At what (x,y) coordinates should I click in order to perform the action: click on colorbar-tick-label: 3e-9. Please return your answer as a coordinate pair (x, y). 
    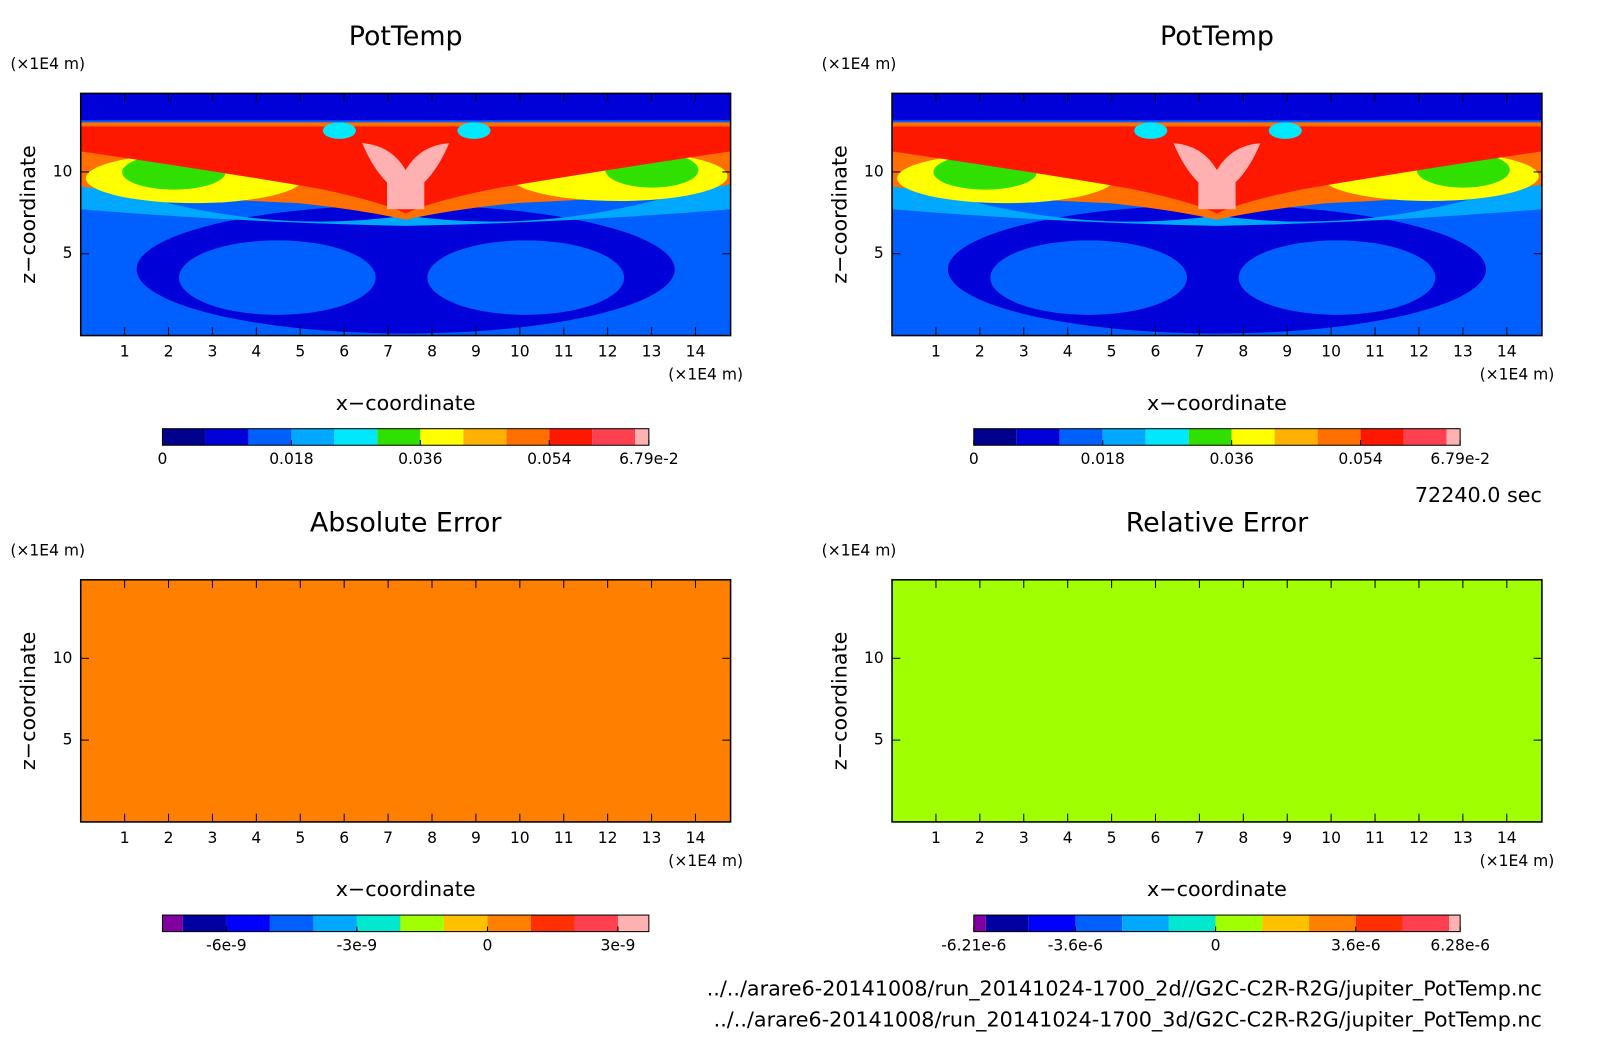
    Looking at the image, I should click on (618, 946).